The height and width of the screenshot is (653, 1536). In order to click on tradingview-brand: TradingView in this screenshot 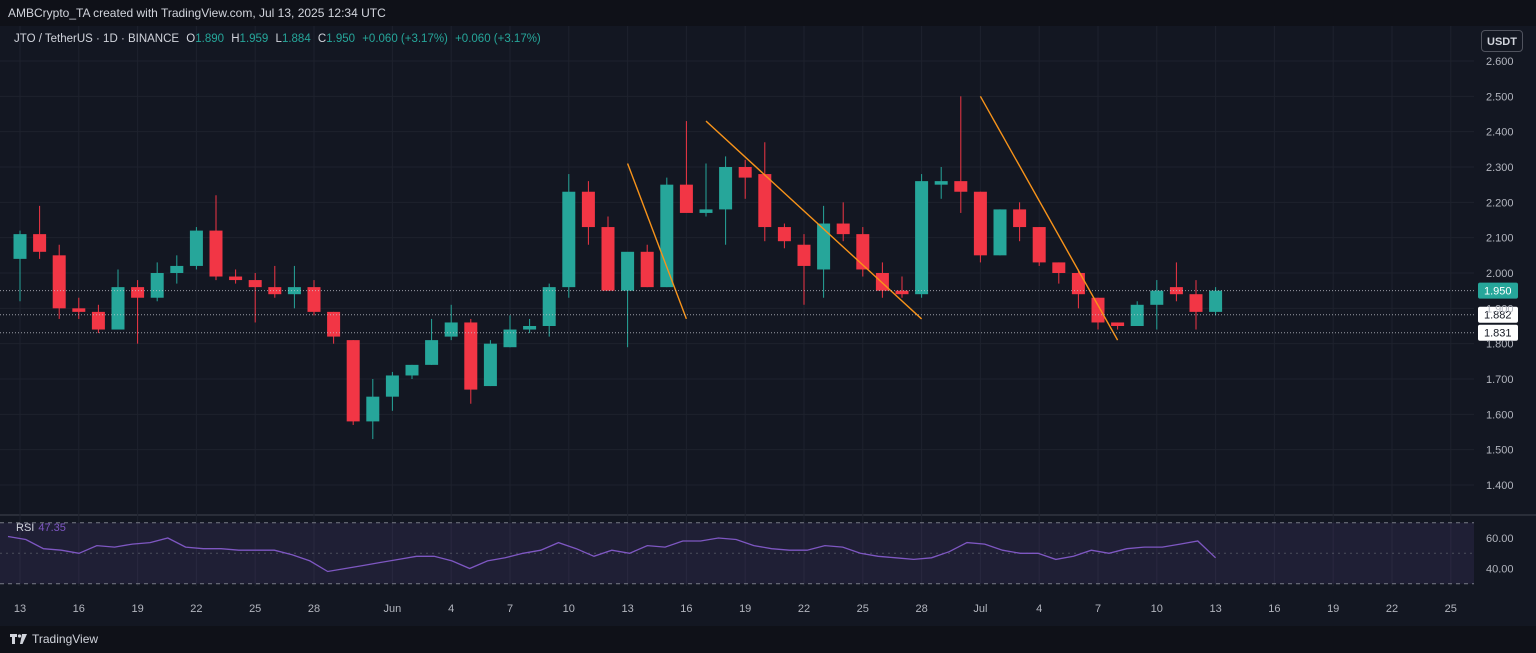, I will do `click(65, 639)`.